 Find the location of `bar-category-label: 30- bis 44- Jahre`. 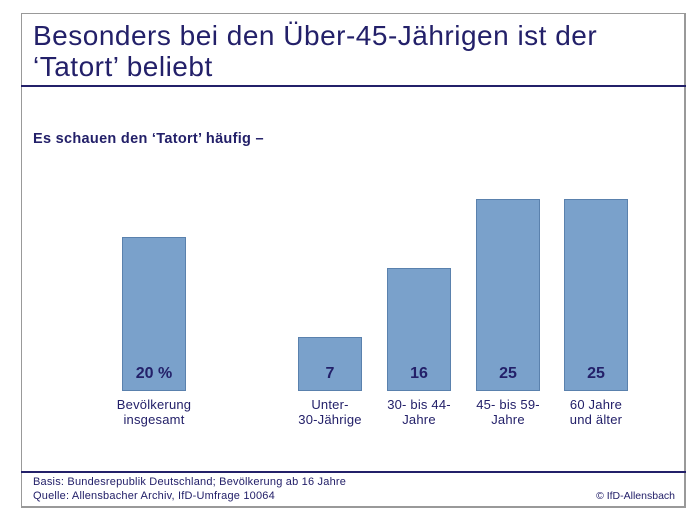

bar-category-label: 30- bis 44- Jahre is located at coordinates (419, 412).